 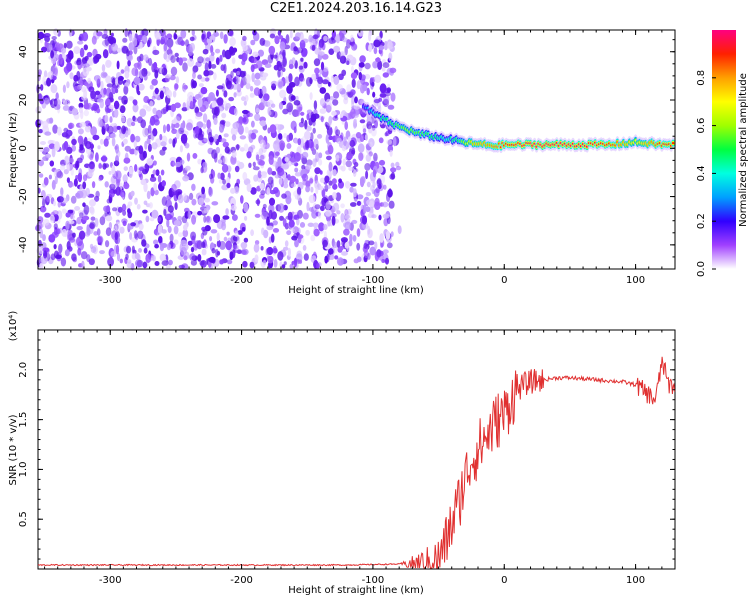 What do you see at coordinates (701, 173) in the screenshot?
I see `colorbar-tick-label: 0.4` at bounding box center [701, 173].